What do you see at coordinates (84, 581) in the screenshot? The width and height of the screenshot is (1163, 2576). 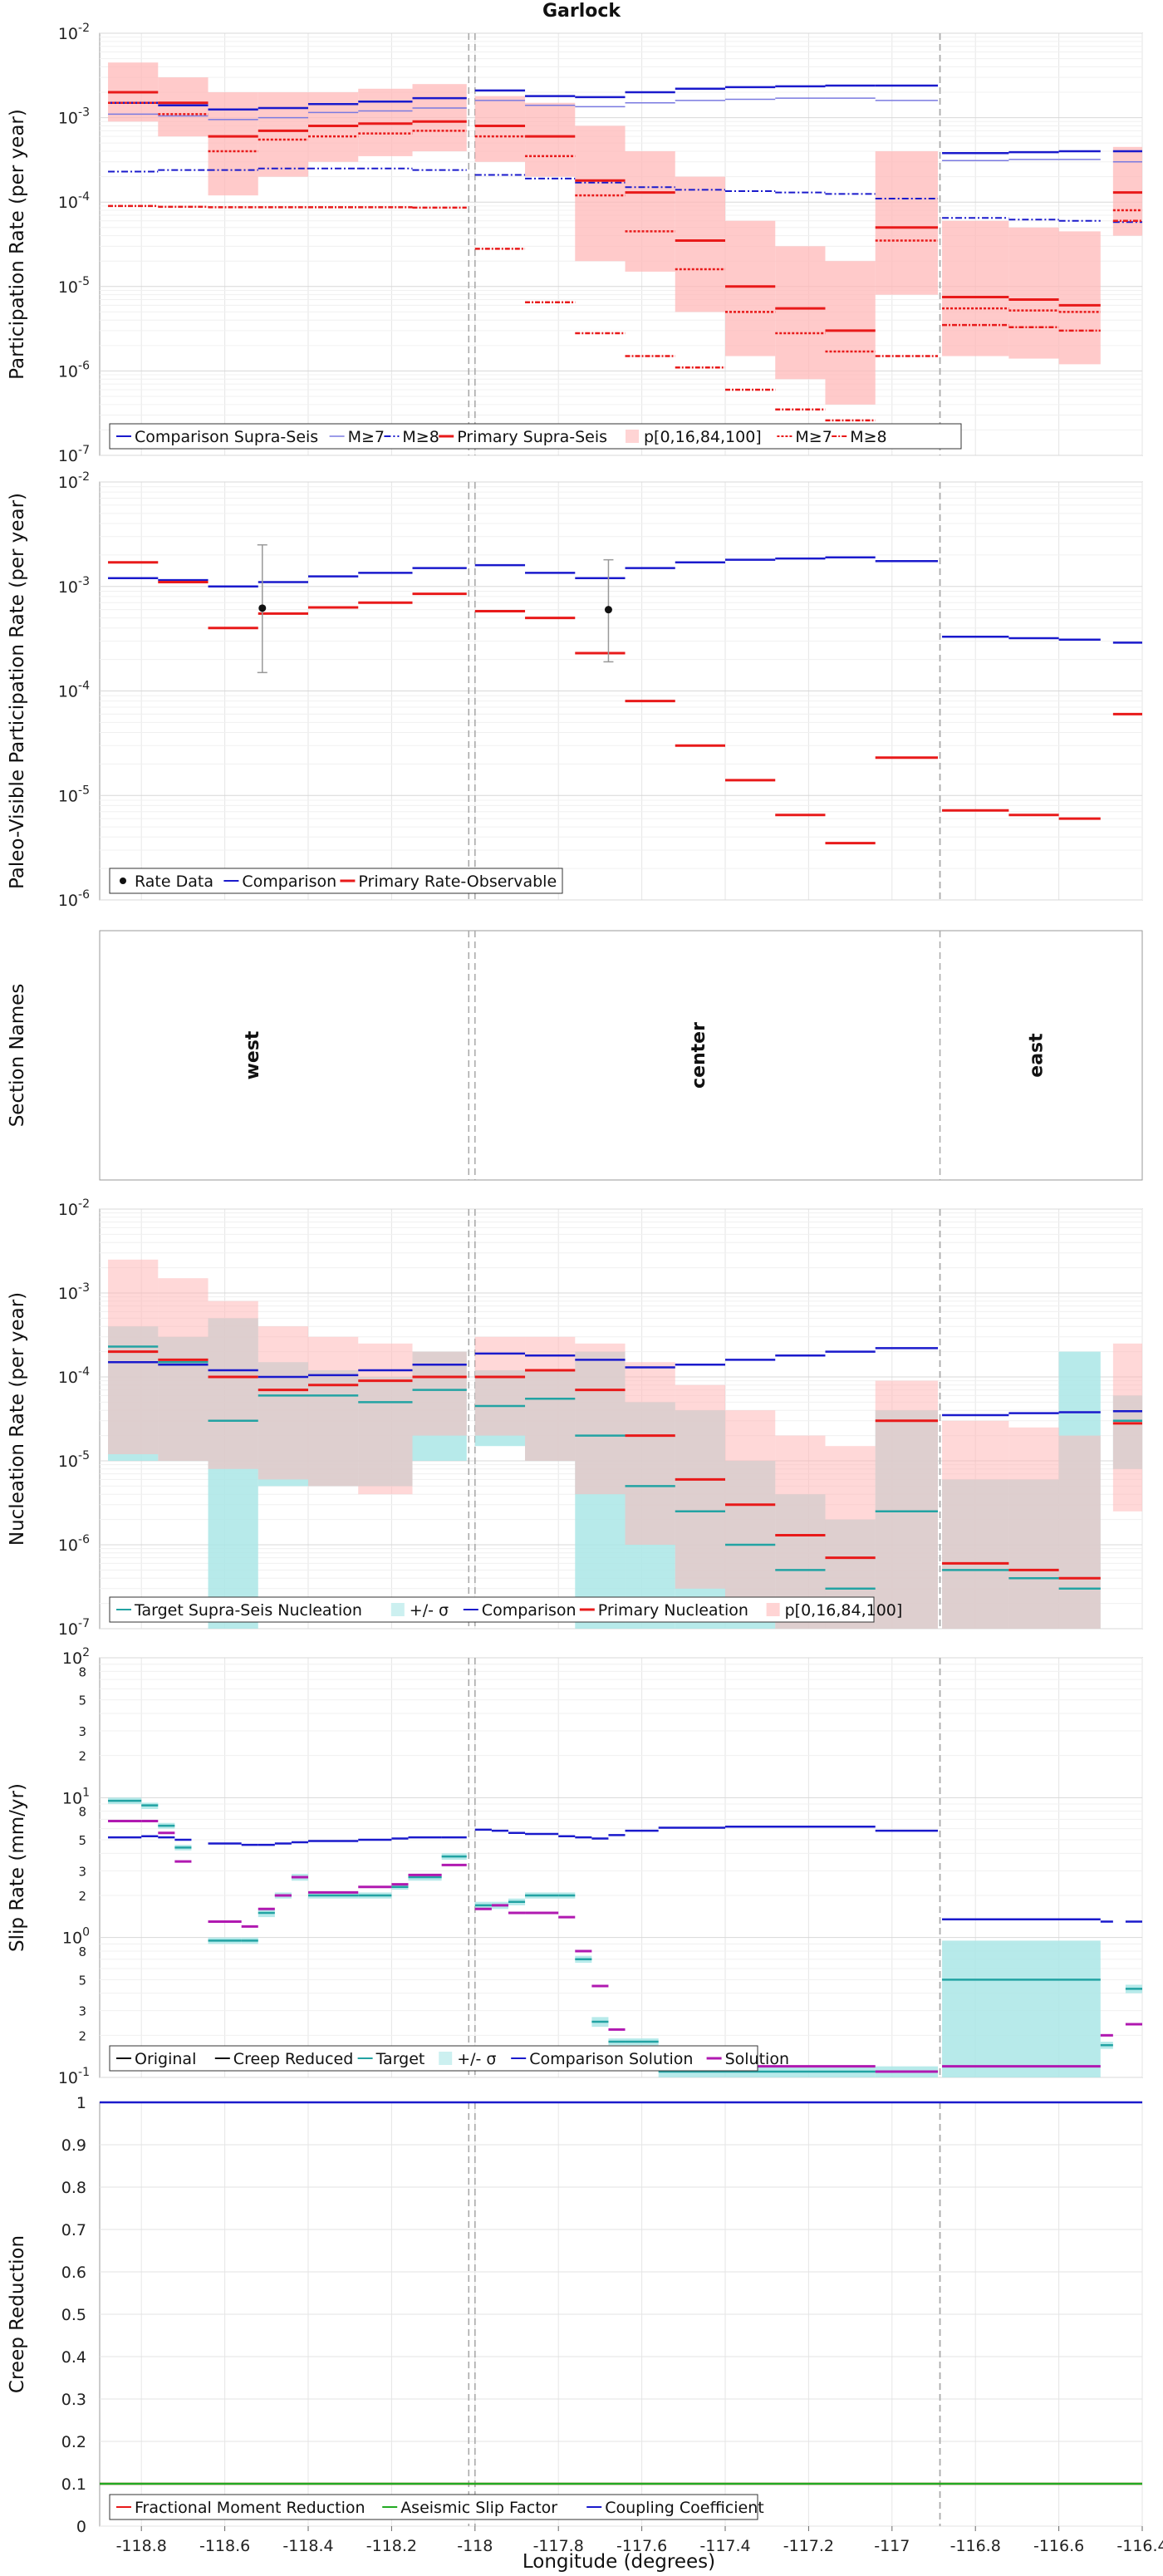 I see `y-tick-exponent: -3` at bounding box center [84, 581].